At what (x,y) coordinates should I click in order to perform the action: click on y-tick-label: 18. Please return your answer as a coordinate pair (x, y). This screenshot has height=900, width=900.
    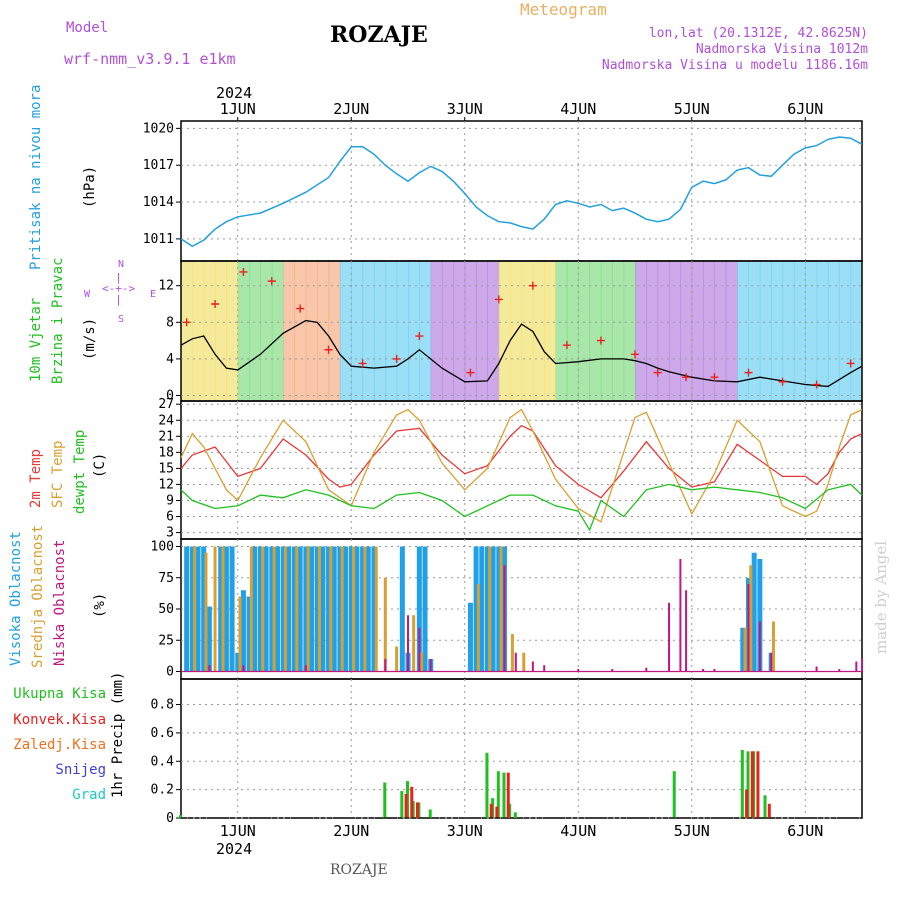
    Looking at the image, I should click on (166, 452).